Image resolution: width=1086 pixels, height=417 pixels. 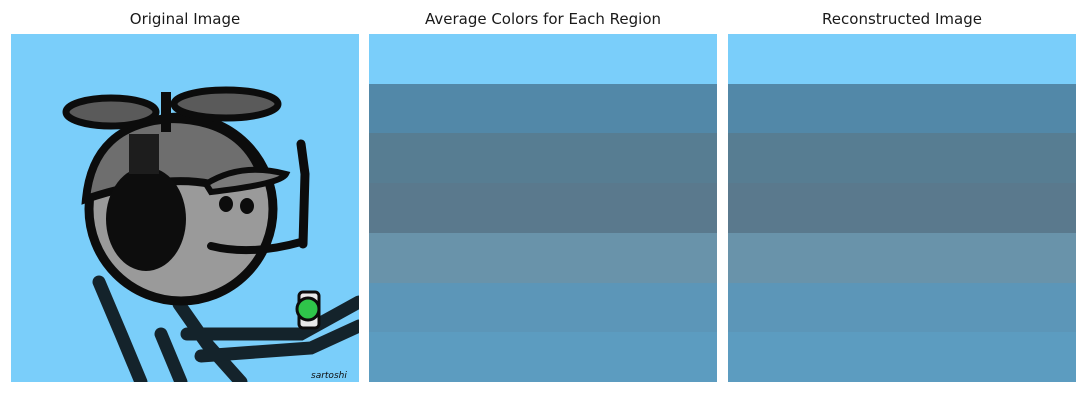 I want to click on headphone, so click(x=146, y=219).